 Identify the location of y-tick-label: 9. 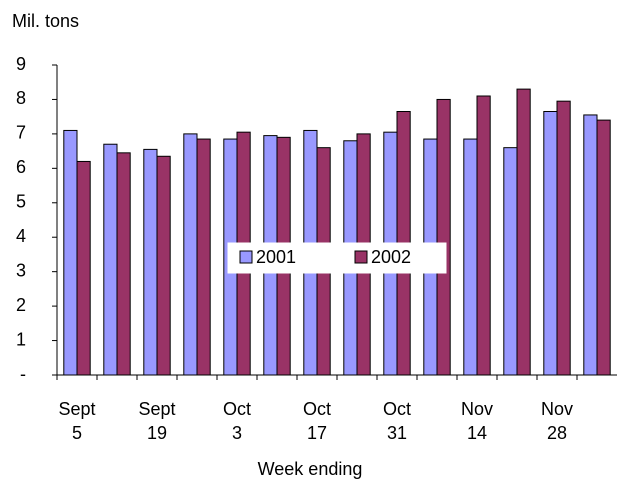
(21, 64).